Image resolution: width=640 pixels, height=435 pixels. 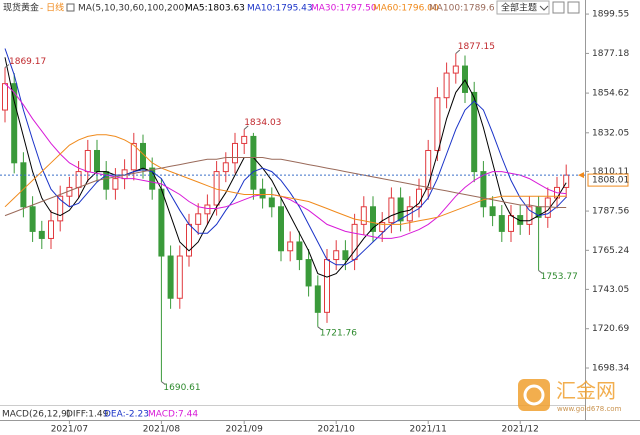 I want to click on legend-entry: MA10:1795.43, so click(x=280, y=9).